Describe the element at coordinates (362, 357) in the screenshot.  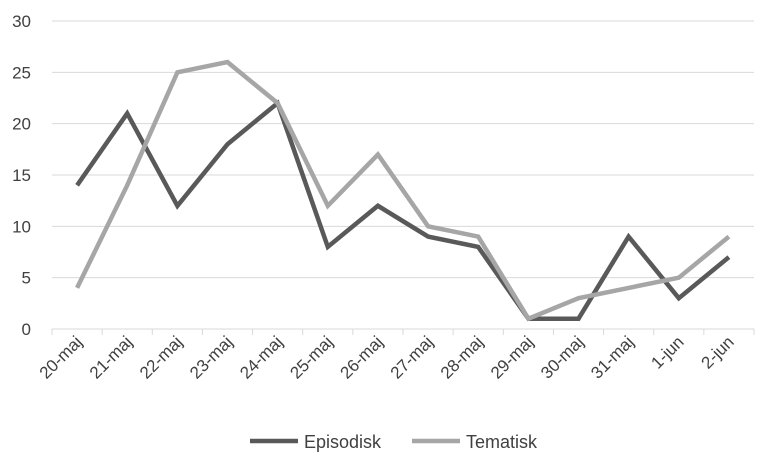
I see `x-tick-label: 26-maj` at that location.